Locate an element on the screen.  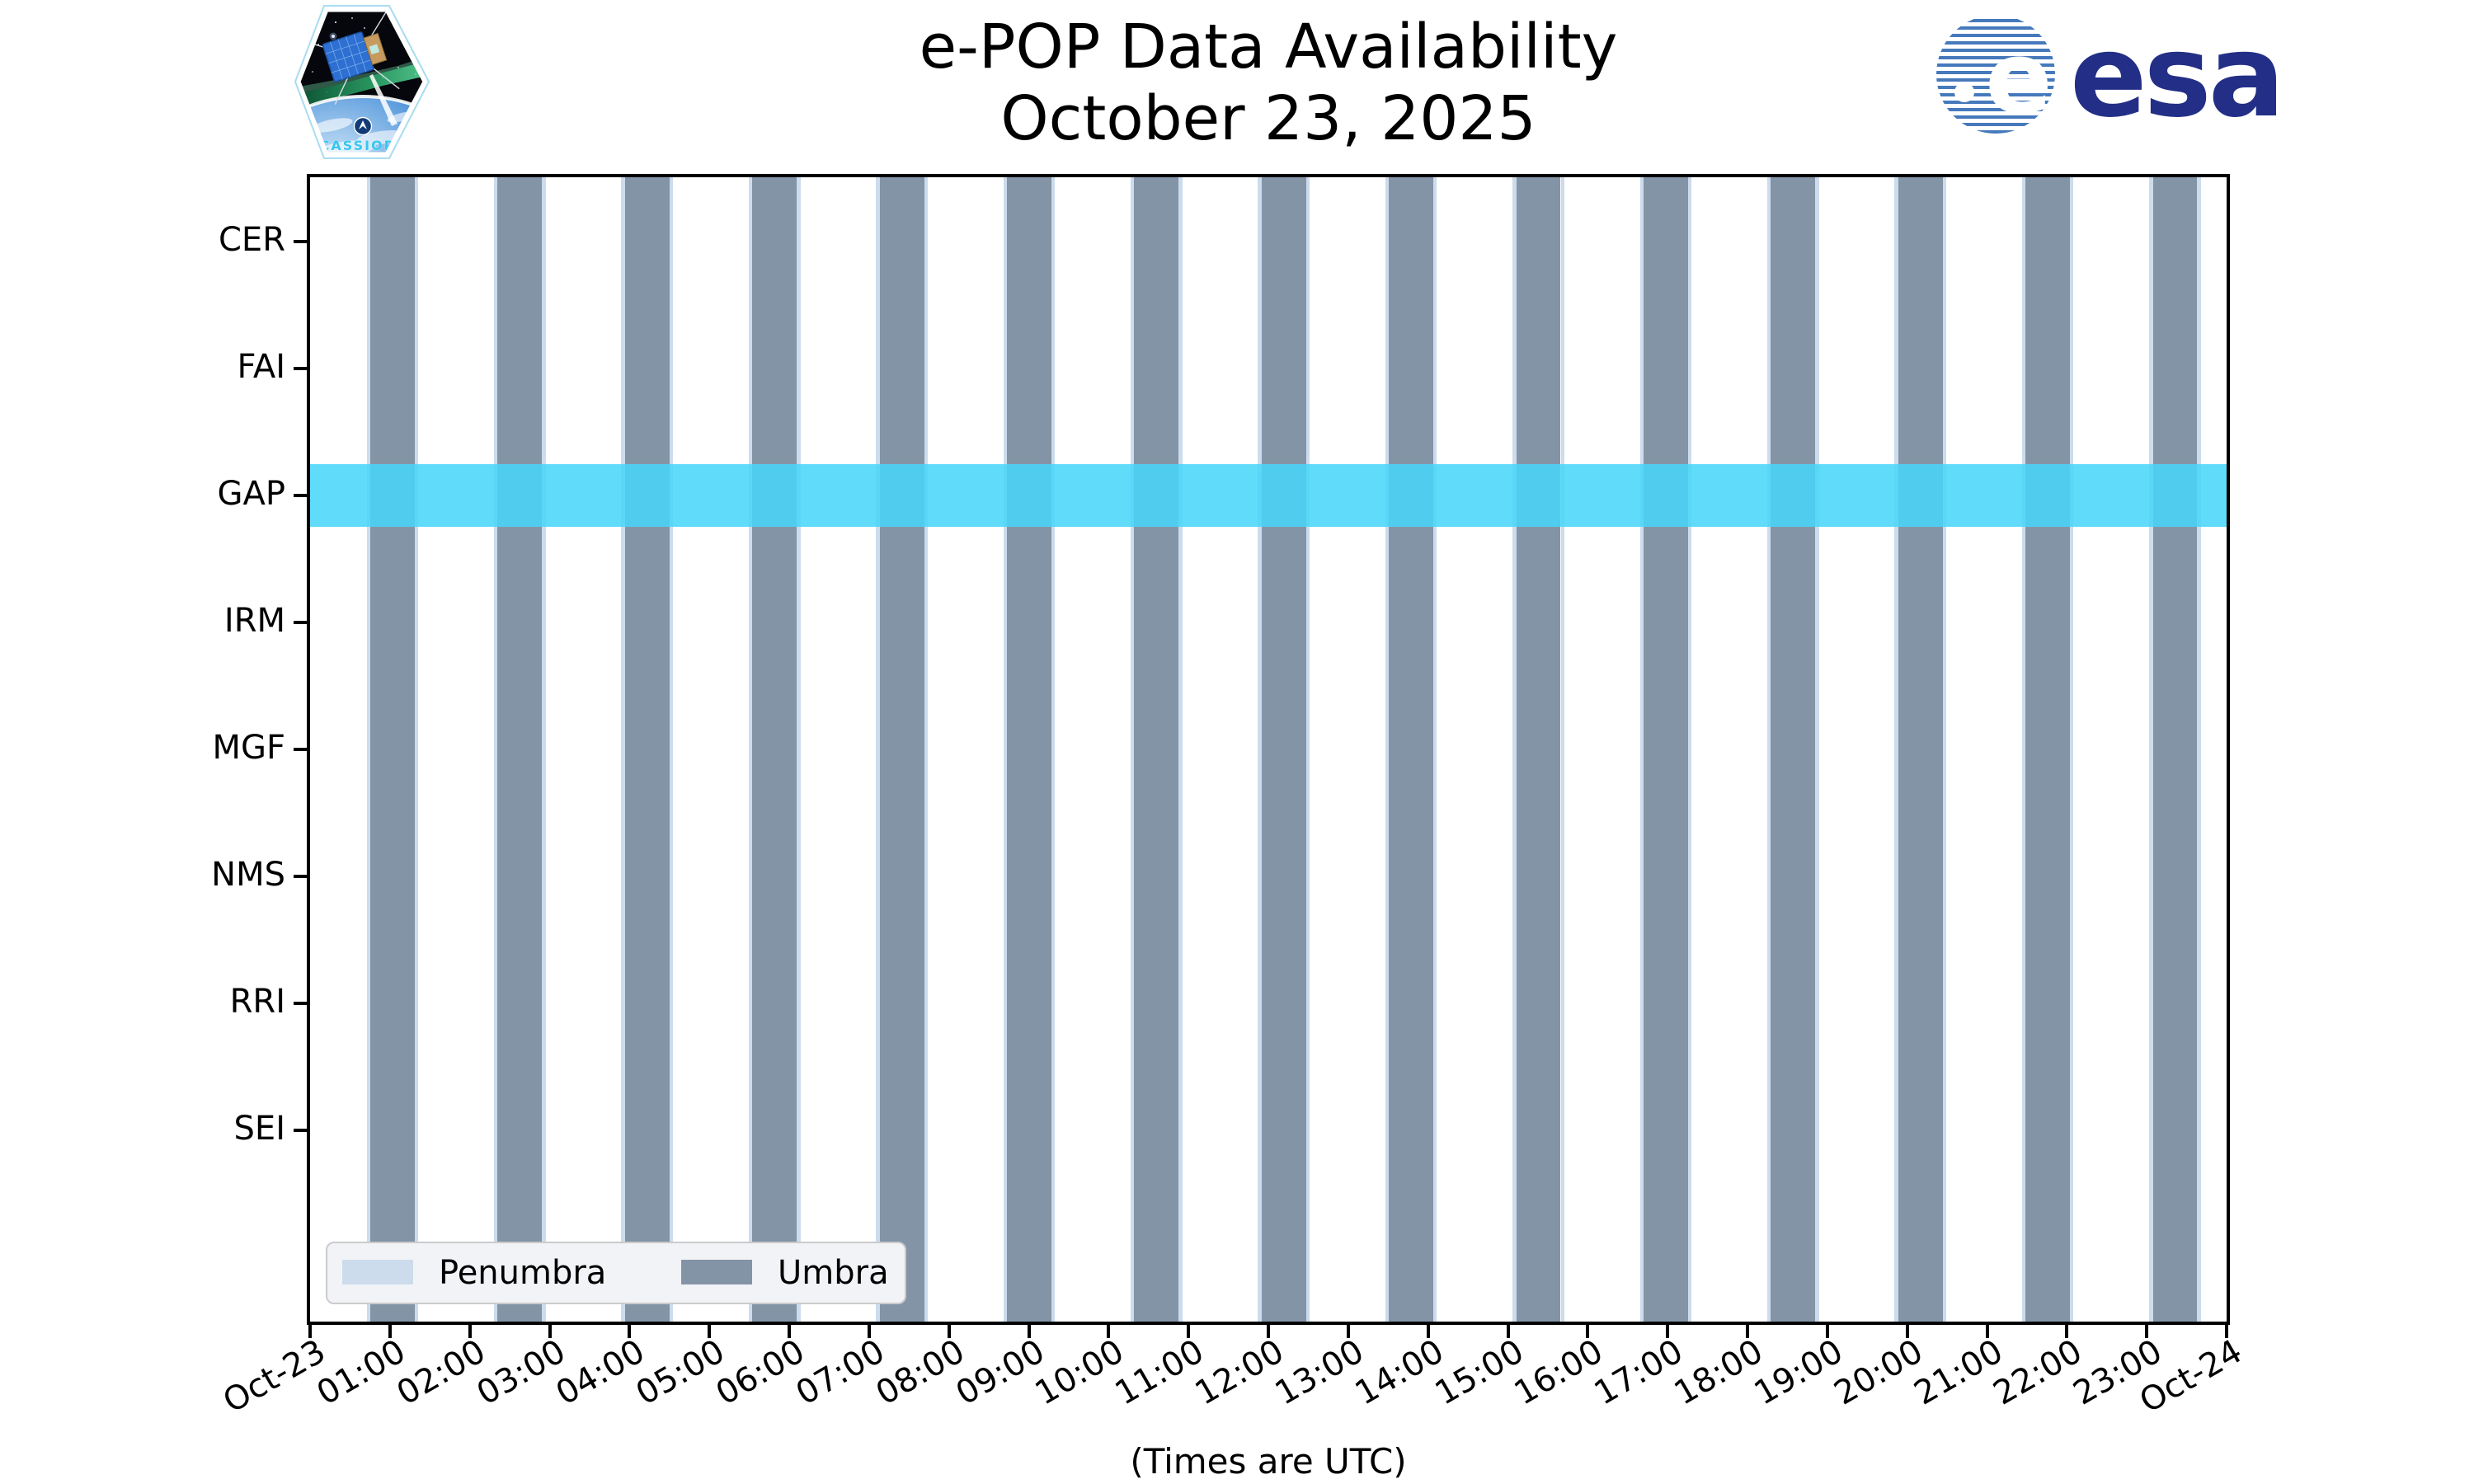
legend: Penumbra Umbra is located at coordinates (616, 1273).